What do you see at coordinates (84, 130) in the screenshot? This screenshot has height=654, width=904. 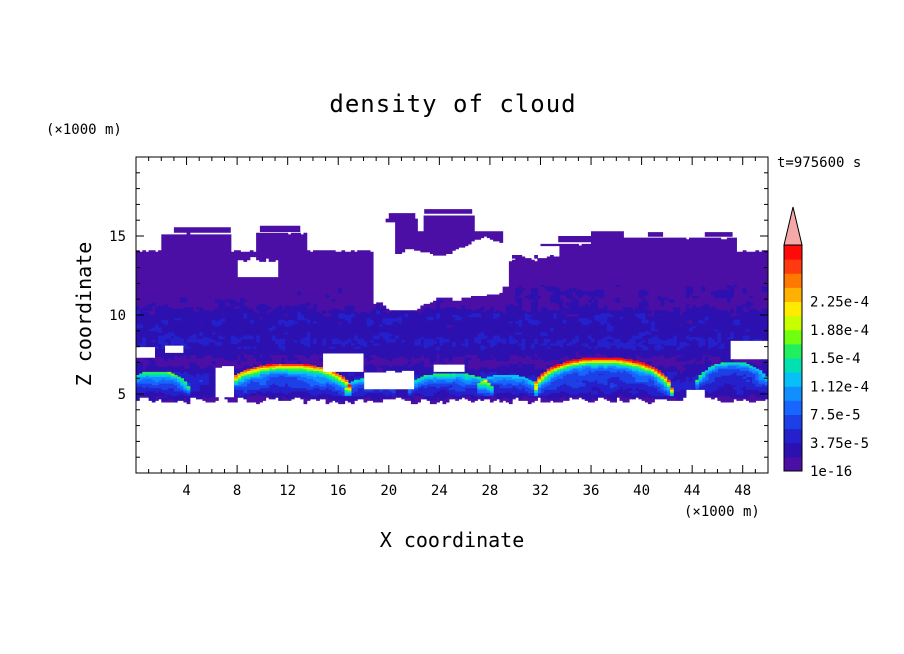 I see `y-axis-unit: (×1000 m)` at bounding box center [84, 130].